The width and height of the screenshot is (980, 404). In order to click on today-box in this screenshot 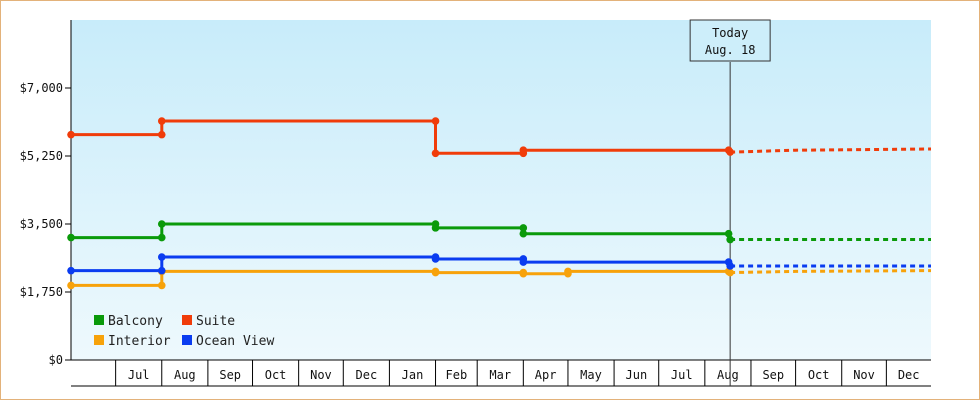, I will do `click(730, 40)`.